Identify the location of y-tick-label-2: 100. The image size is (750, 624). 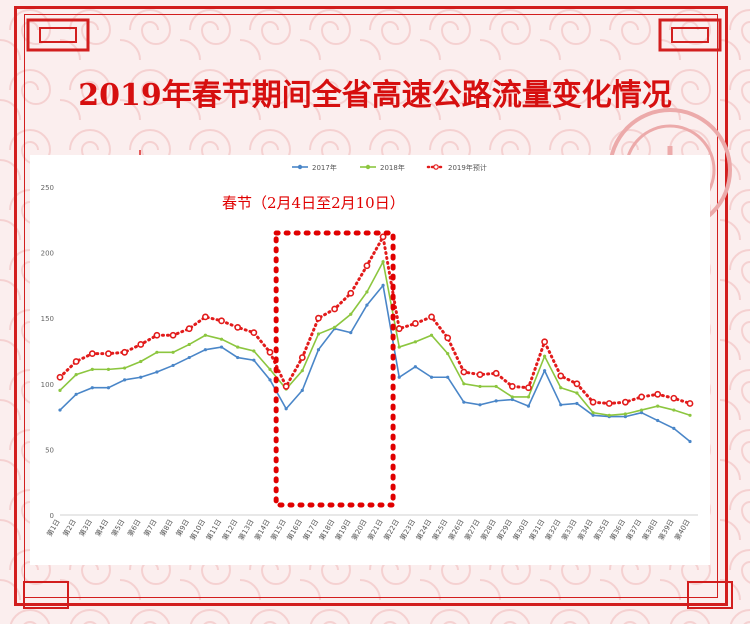
(47, 385).